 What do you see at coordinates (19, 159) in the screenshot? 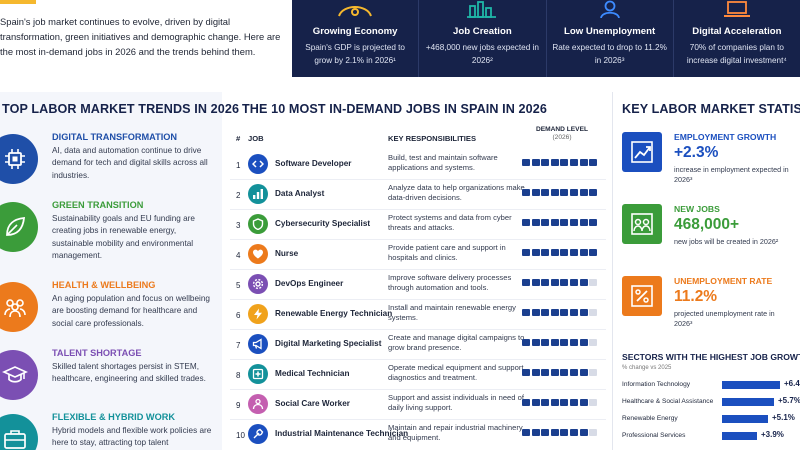
I see `chip-icon` at bounding box center [19, 159].